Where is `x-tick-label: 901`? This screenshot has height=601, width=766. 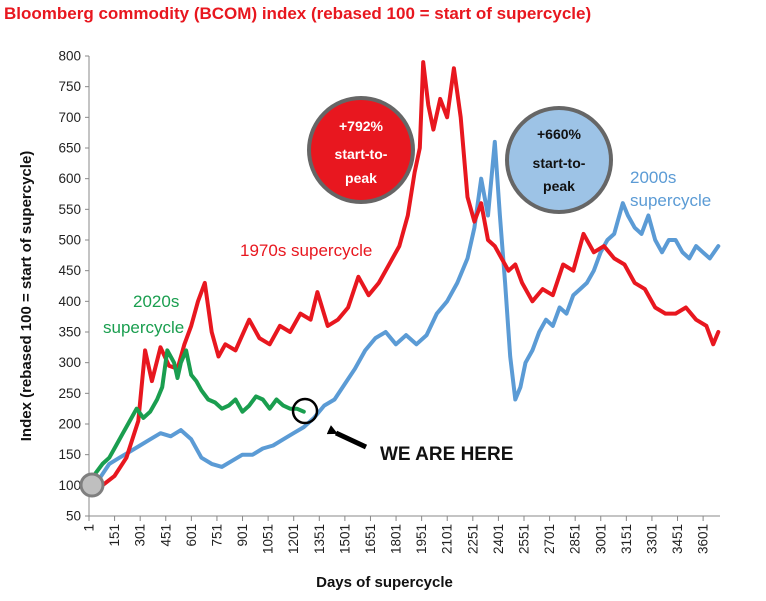 x-tick-label: 901 is located at coordinates (242, 535).